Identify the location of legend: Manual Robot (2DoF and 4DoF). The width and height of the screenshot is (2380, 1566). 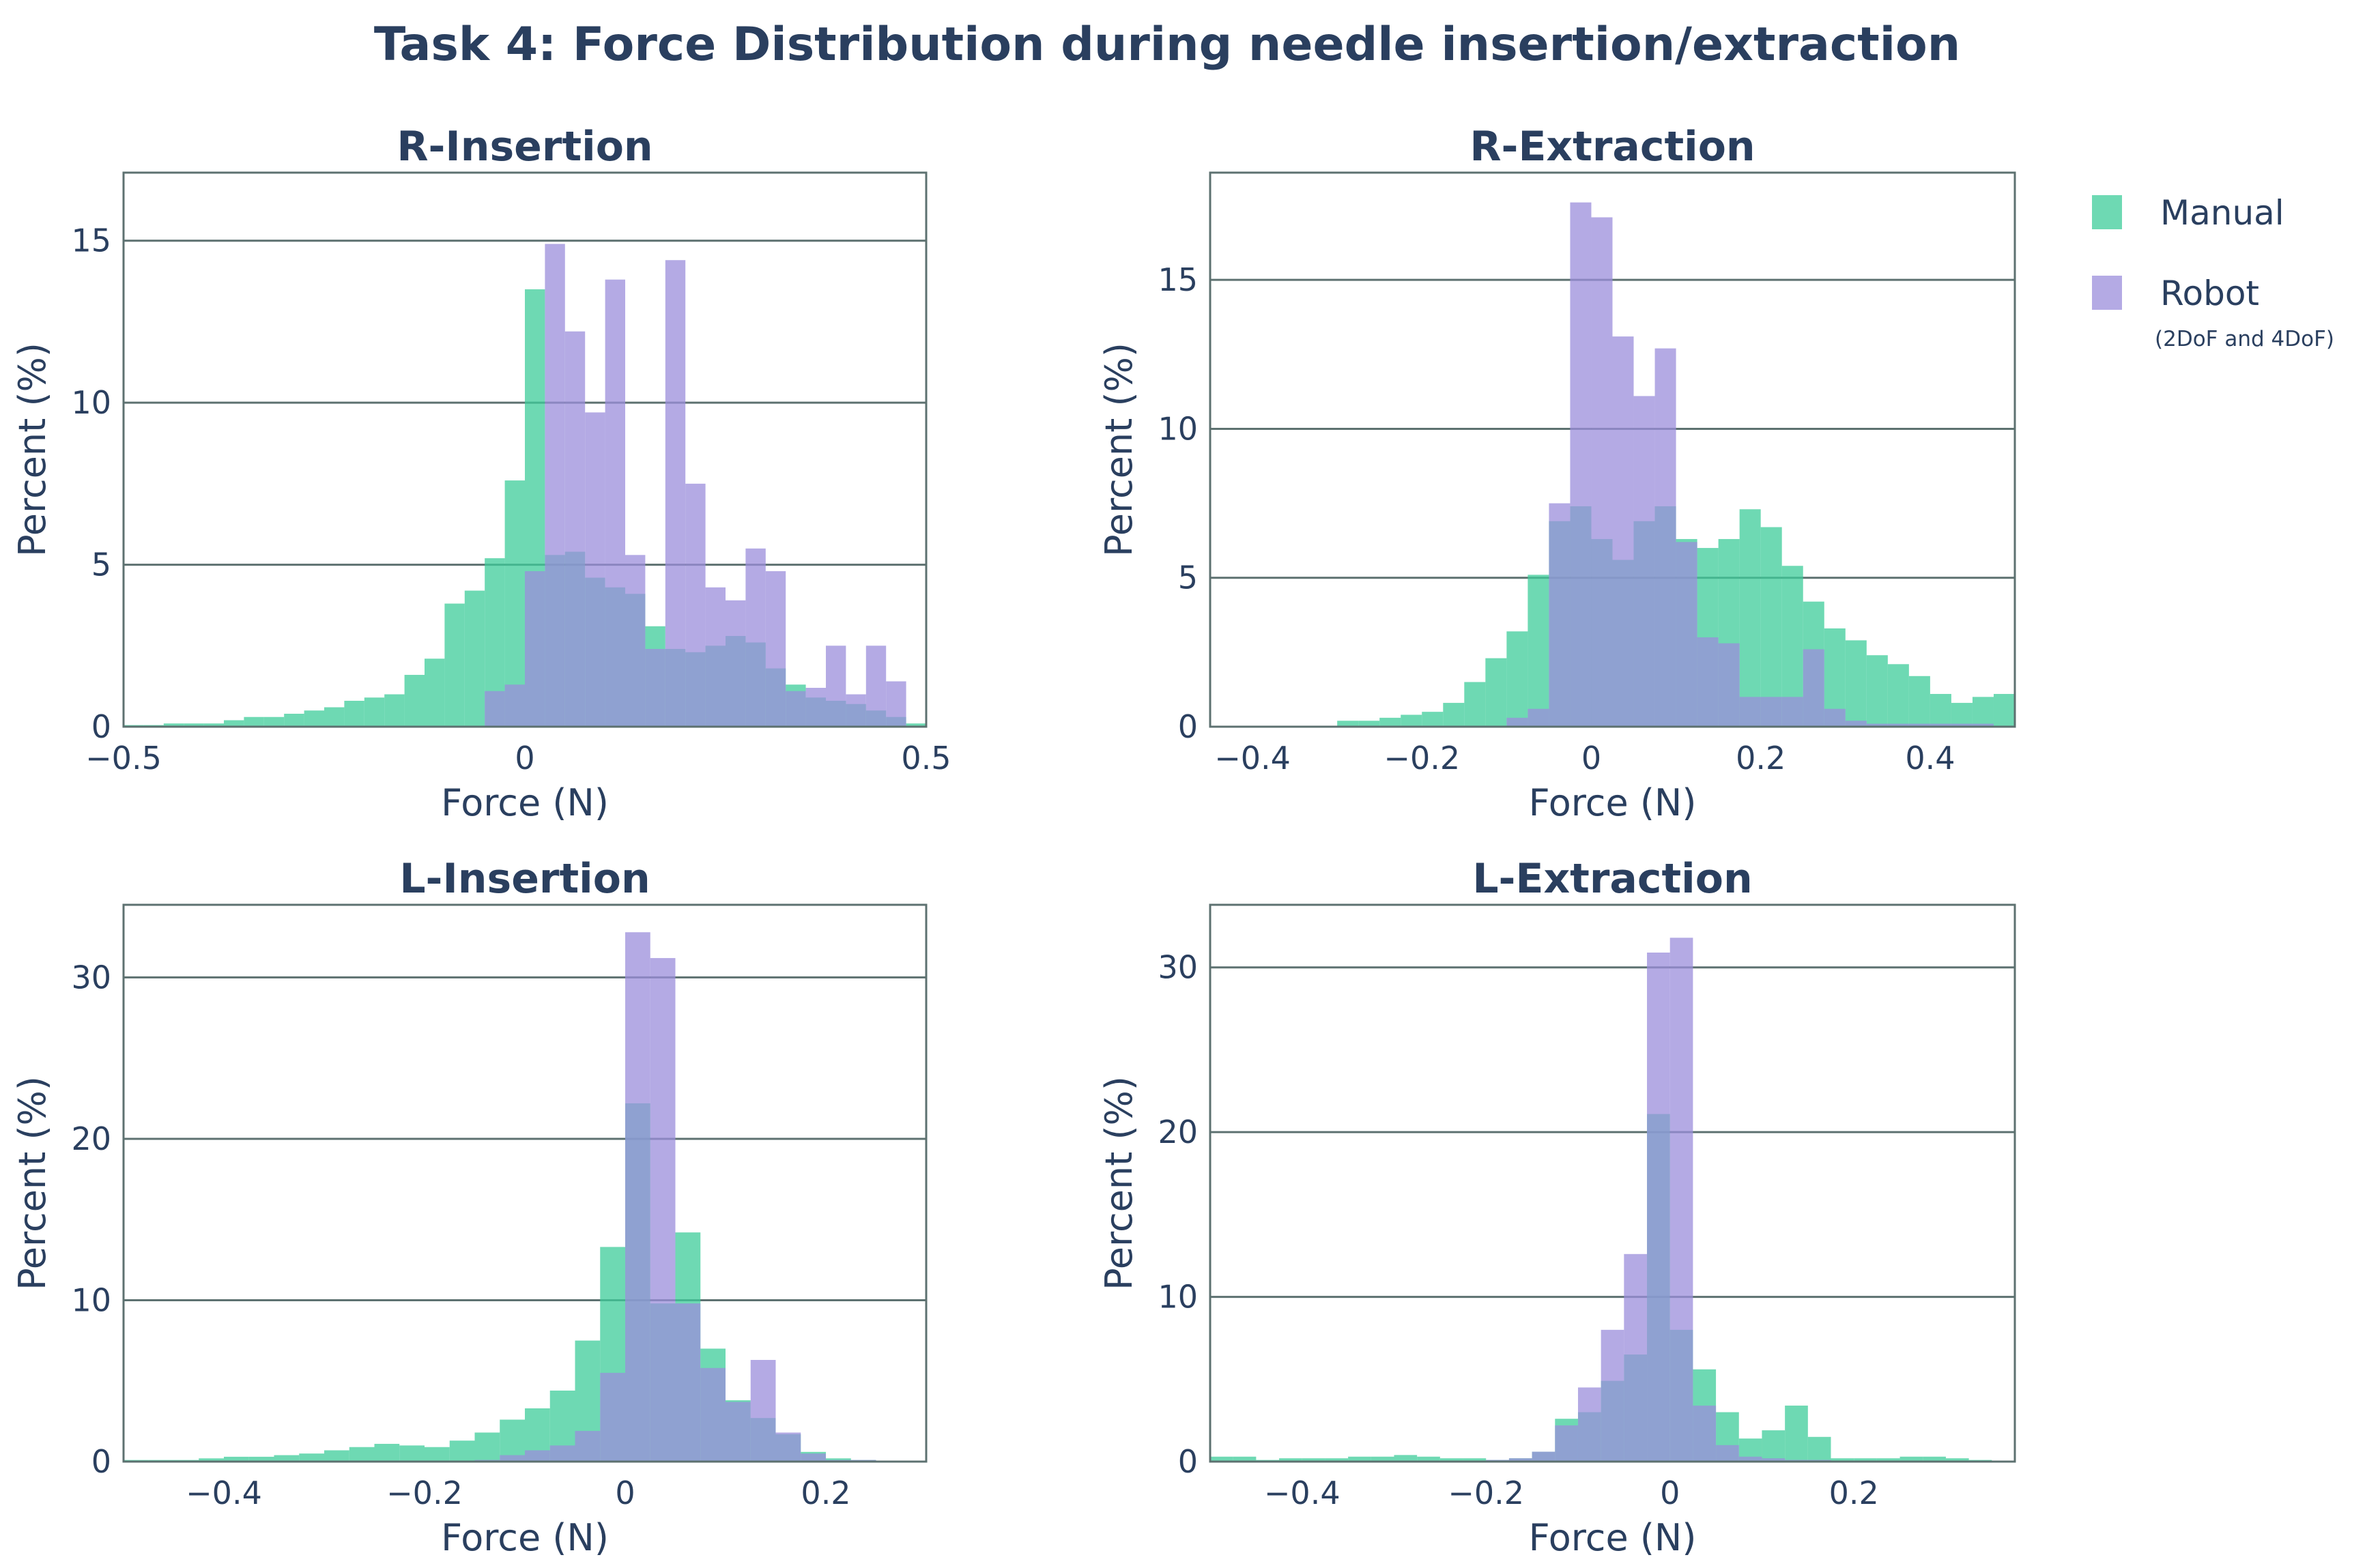
(2213, 272).